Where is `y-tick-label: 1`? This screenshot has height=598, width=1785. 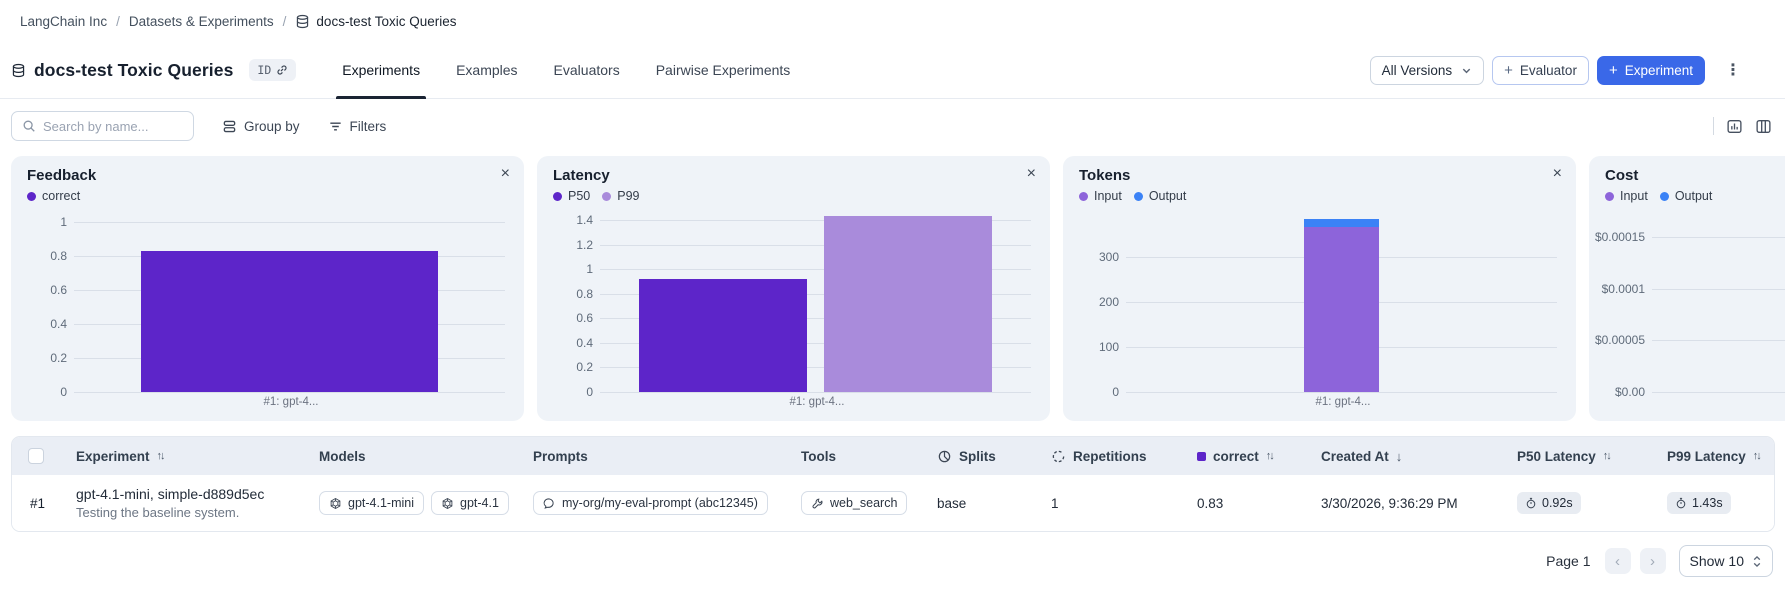
y-tick-label: 1 is located at coordinates (589, 269).